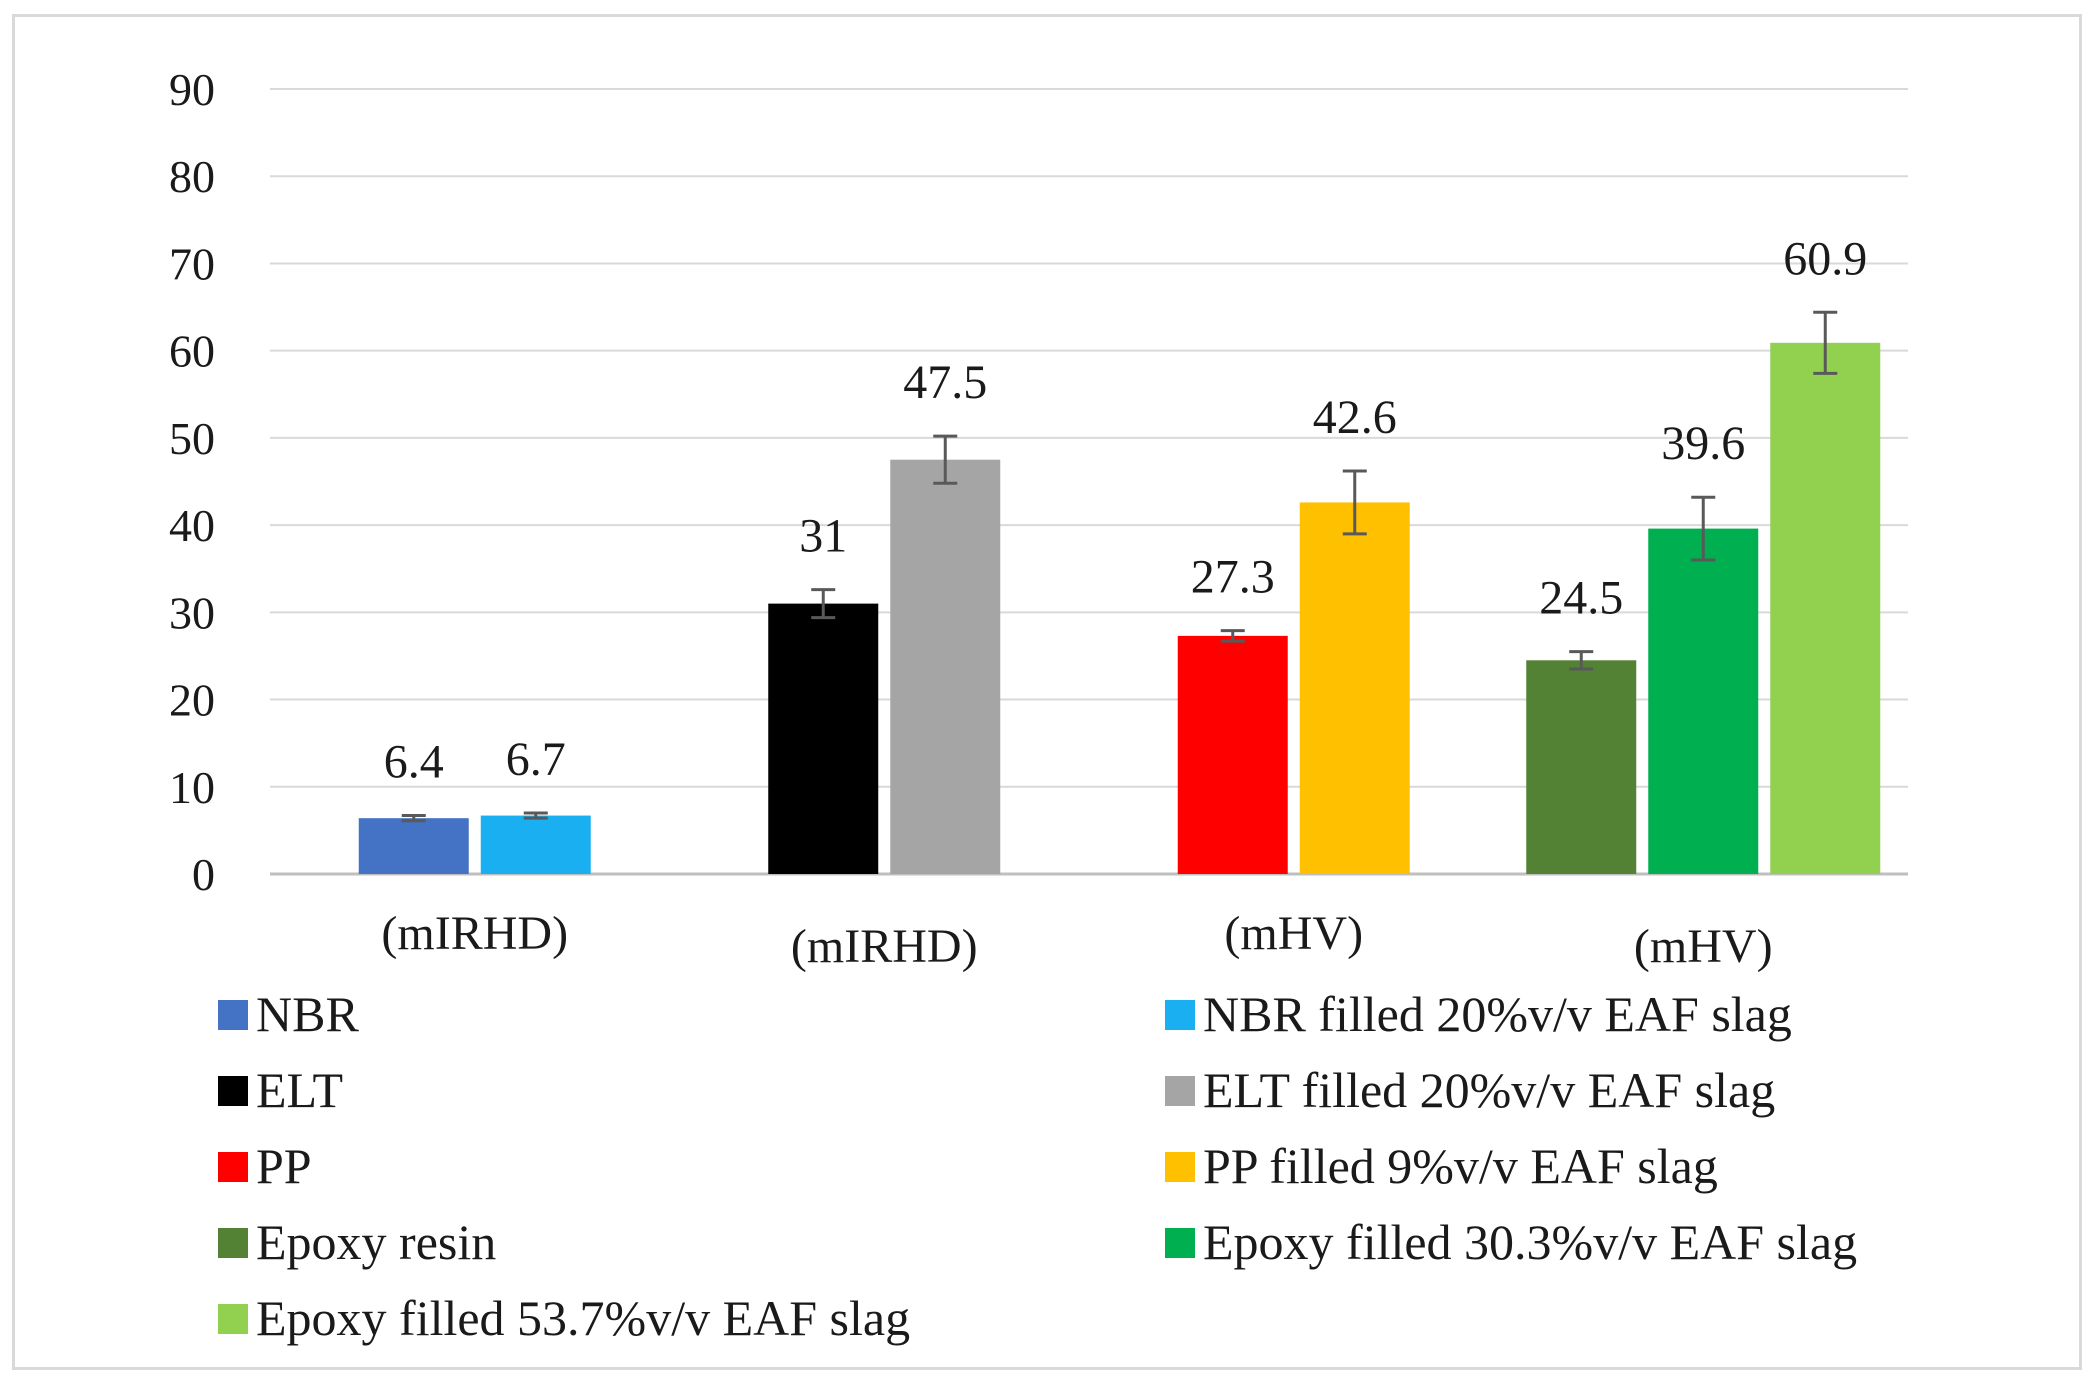 The width and height of the screenshot is (2100, 1388). Describe the element at coordinates (1581, 598) in the screenshot. I see `data-label: 24.5` at that location.